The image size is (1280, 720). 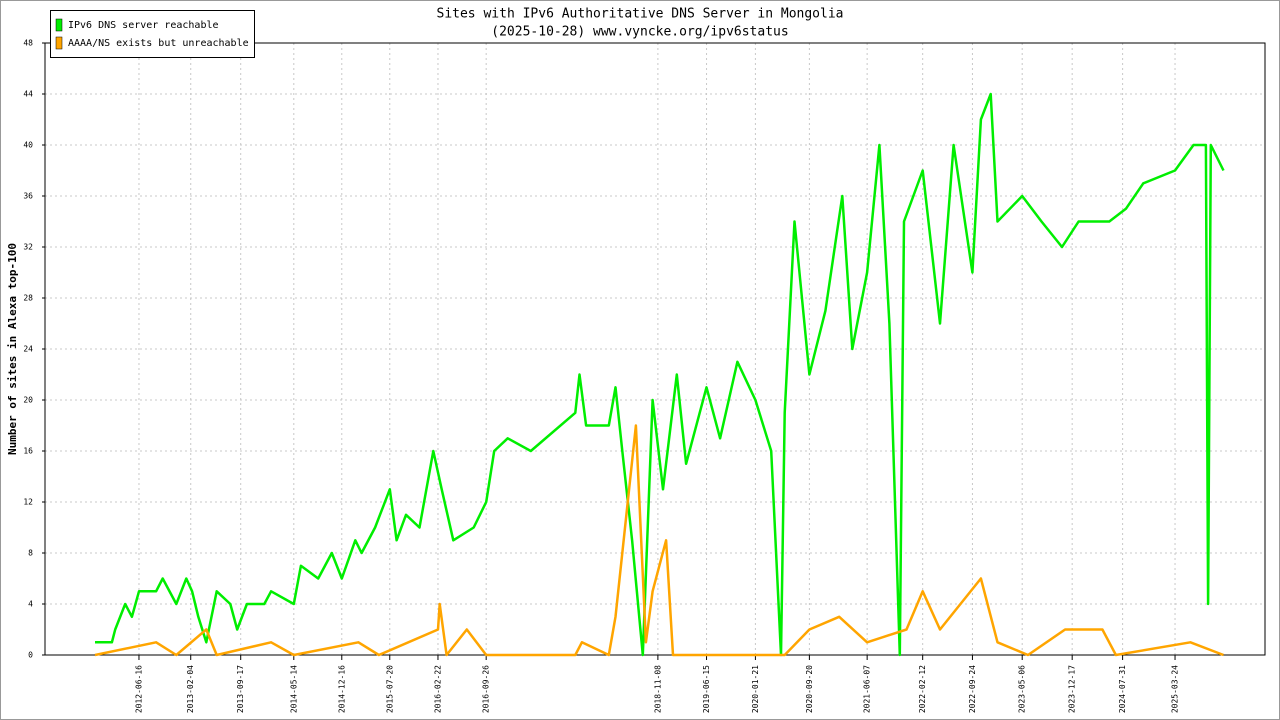 I want to click on x-tick-label: 2023-12-17, so click(x=1072, y=689).